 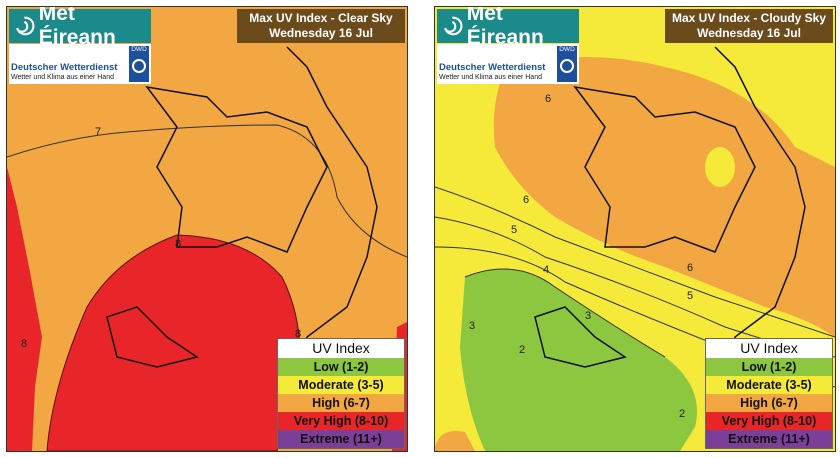 I want to click on contour-label: 7, so click(x=98, y=132).